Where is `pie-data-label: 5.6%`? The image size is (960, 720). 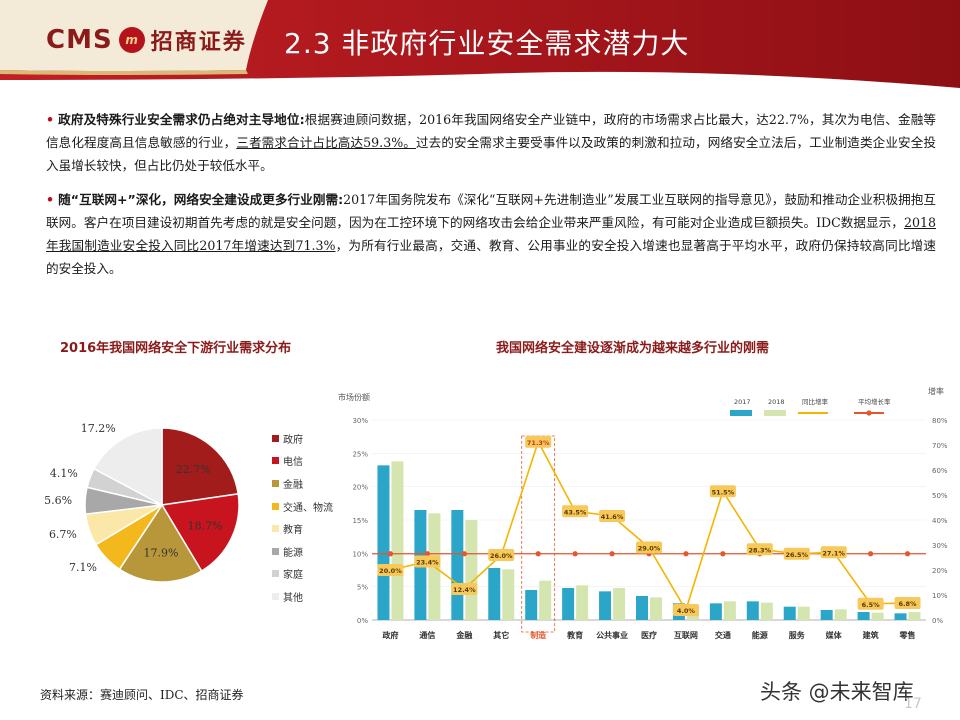
pie-data-label: 5.6% is located at coordinates (58, 500).